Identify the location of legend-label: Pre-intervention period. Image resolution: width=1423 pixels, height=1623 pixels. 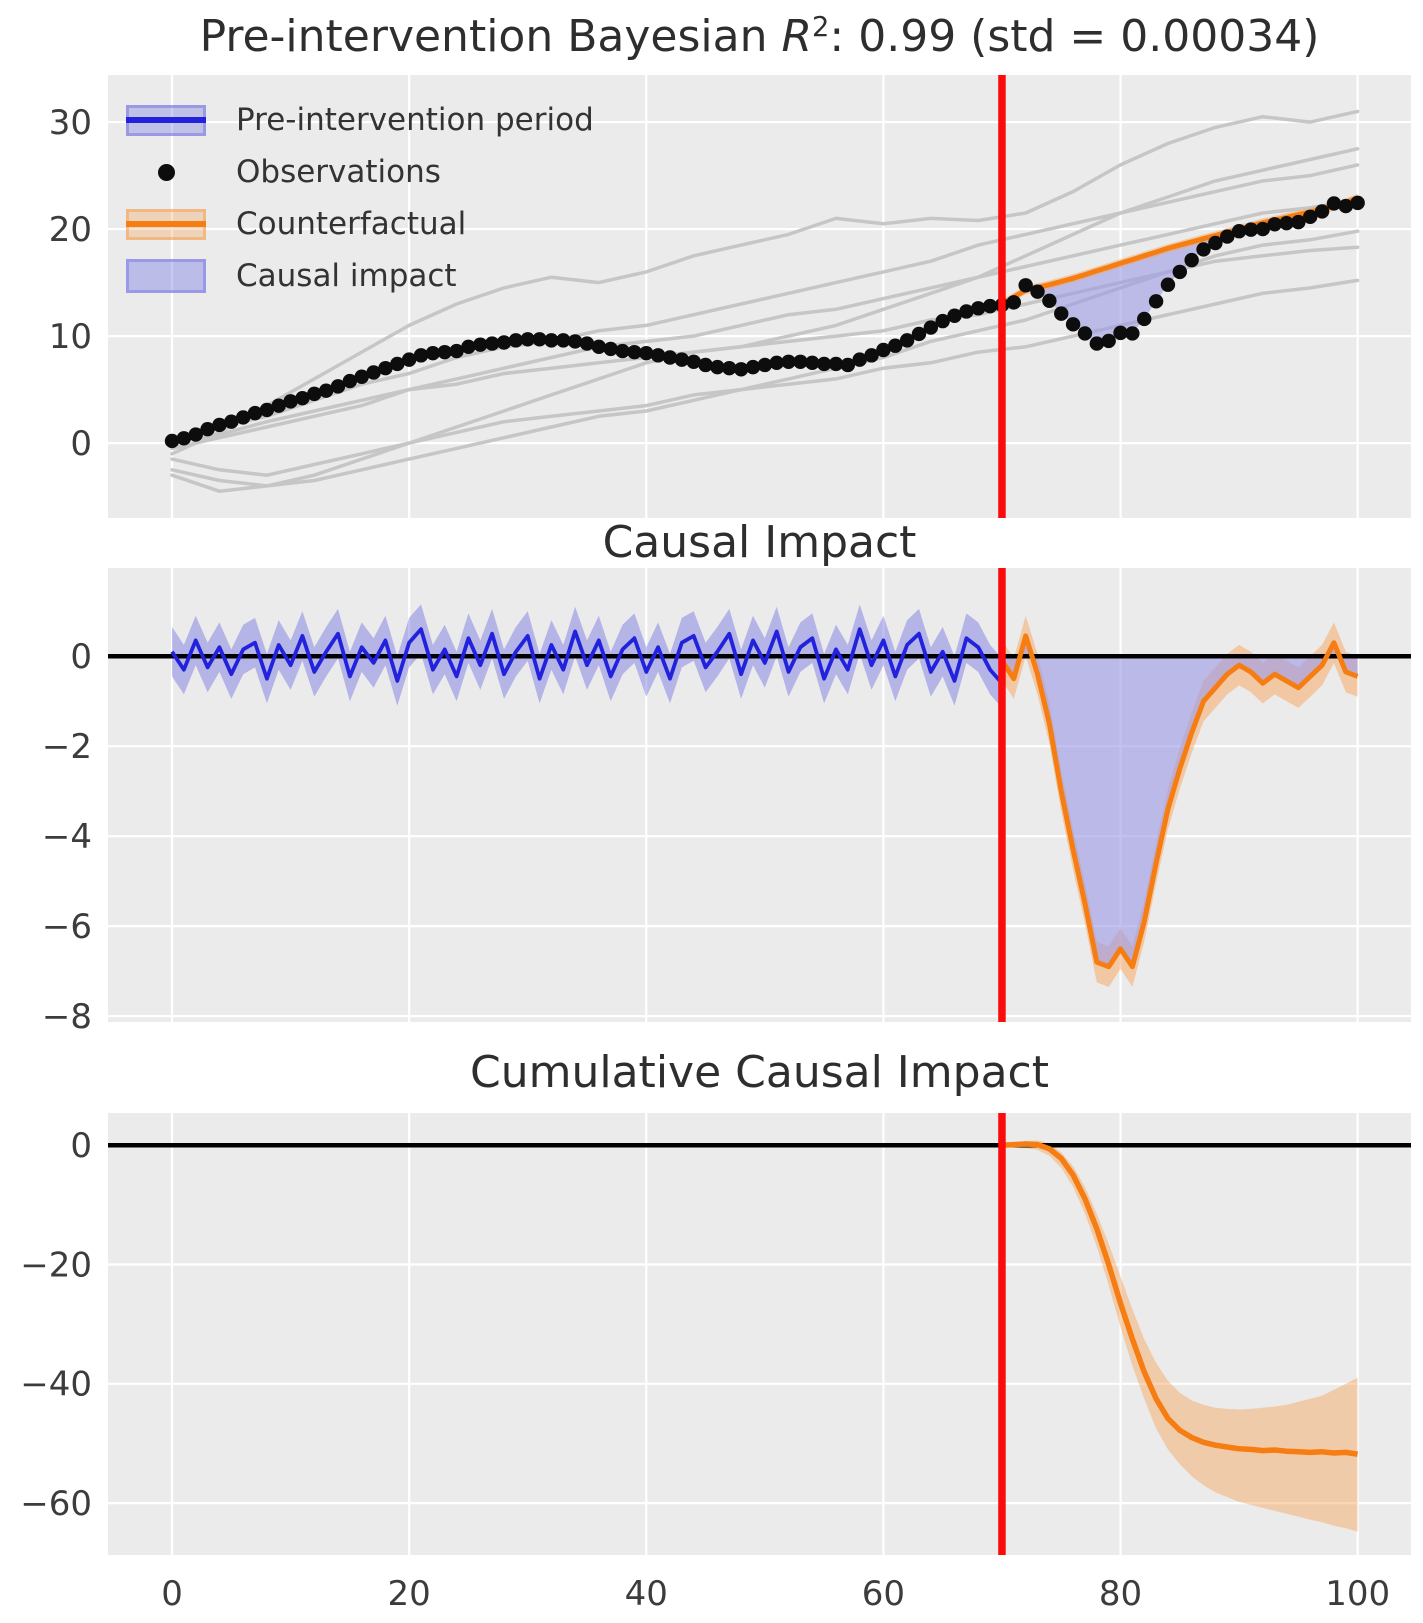
(415, 120).